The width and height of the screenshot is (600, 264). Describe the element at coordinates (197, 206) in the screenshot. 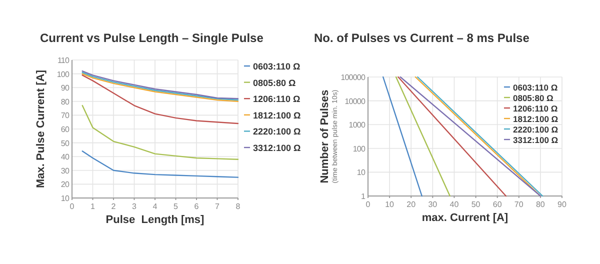

I see `x-tick-label: 6` at that location.